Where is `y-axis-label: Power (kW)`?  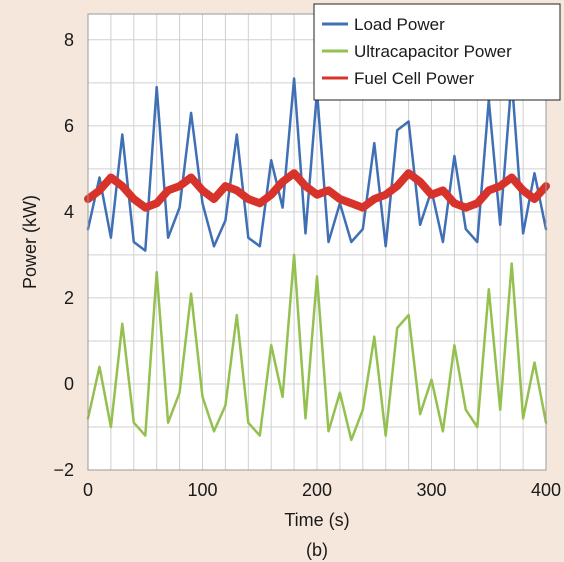 y-axis-label: Power (kW) is located at coordinates (30, 242).